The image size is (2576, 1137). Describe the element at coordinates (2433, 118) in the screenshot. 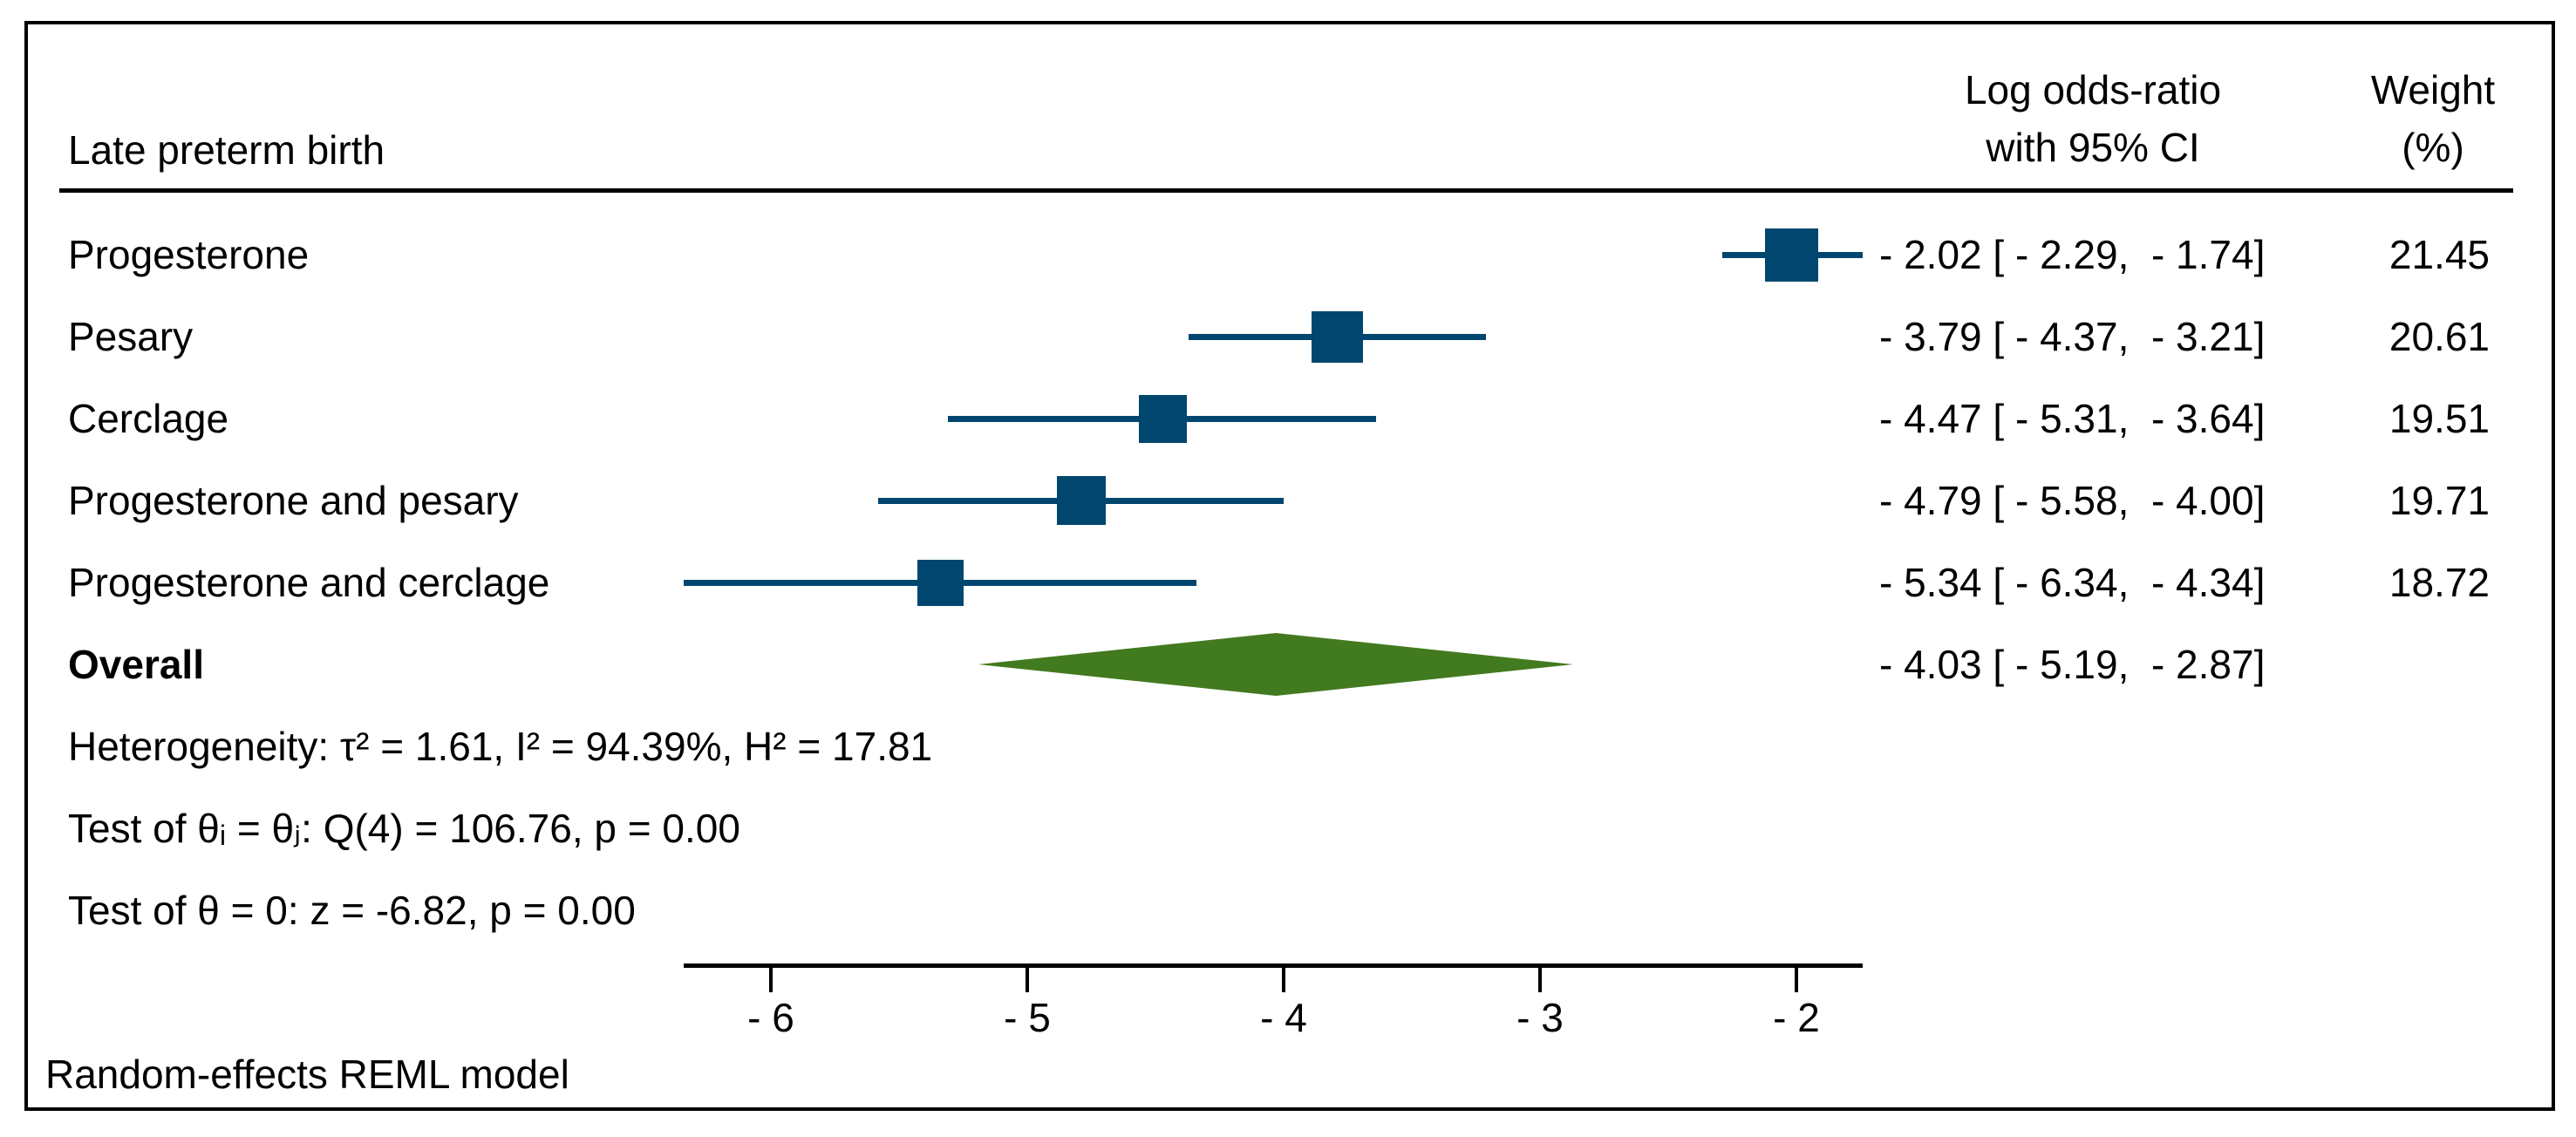

I see `weight-column-header: Weight (%)` at that location.